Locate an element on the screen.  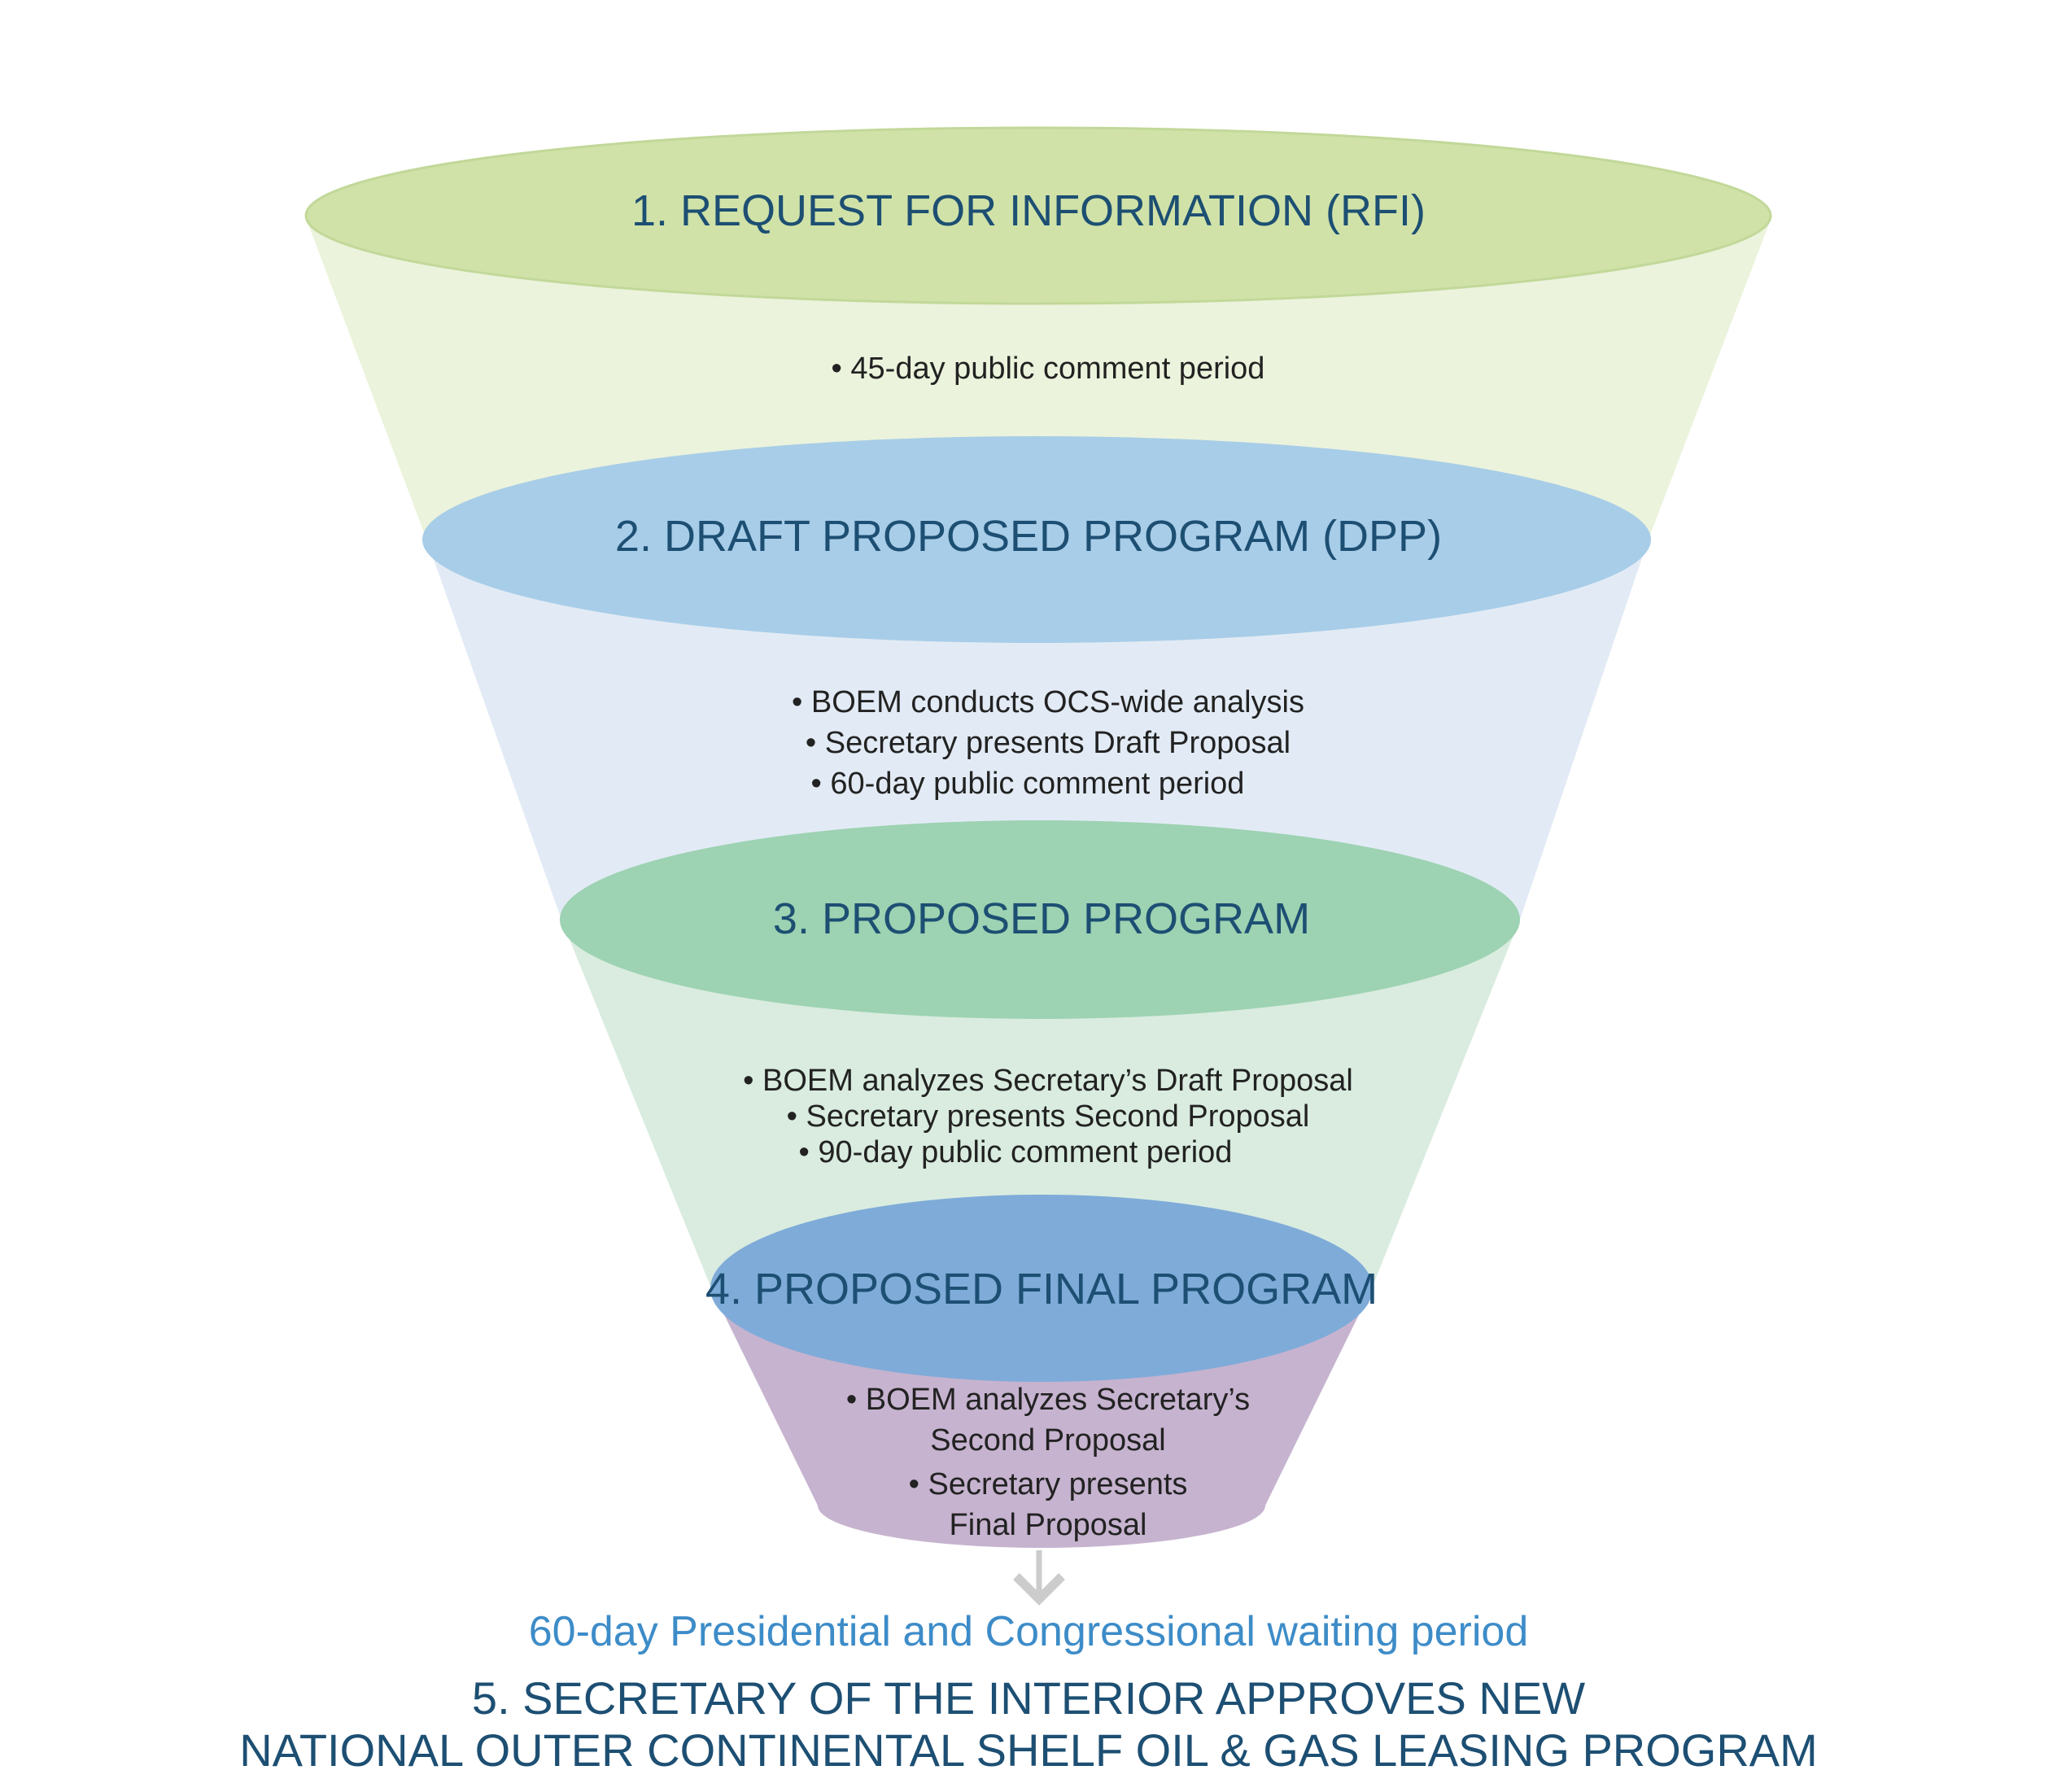
stage-3-bullet-3: • 90-day public comment period is located at coordinates (1015, 1152).